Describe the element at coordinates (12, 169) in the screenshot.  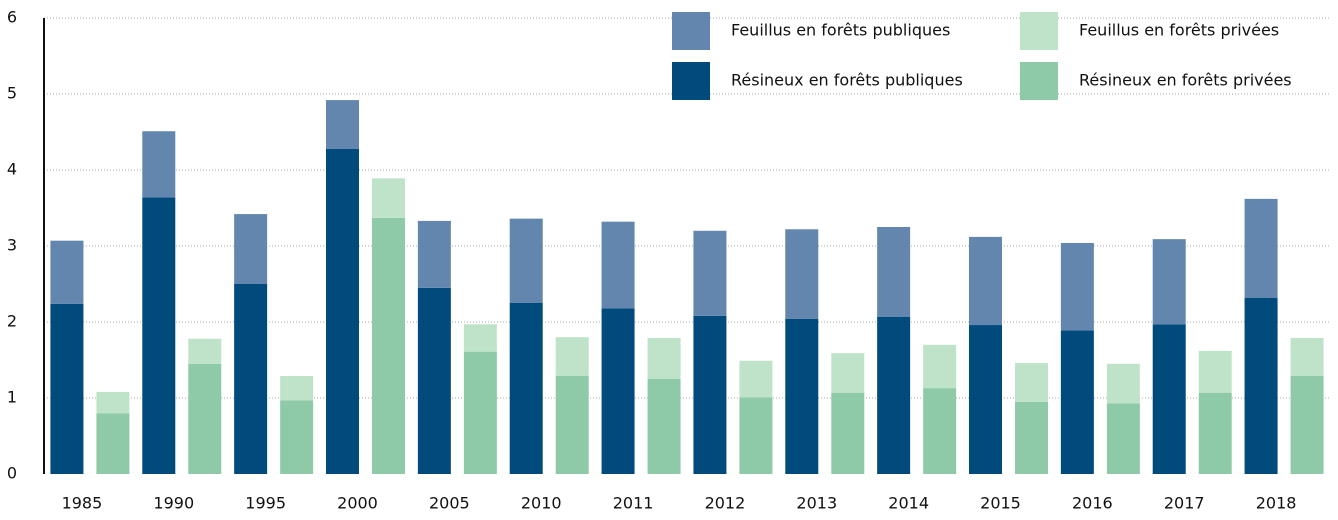
I see `y-tick-label: 4` at that location.